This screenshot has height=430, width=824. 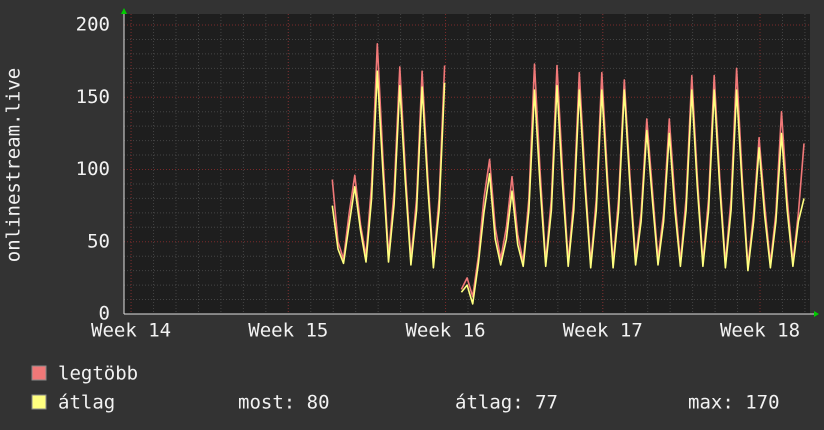 I want to click on x-tick-label: Week 16, so click(x=445, y=331).